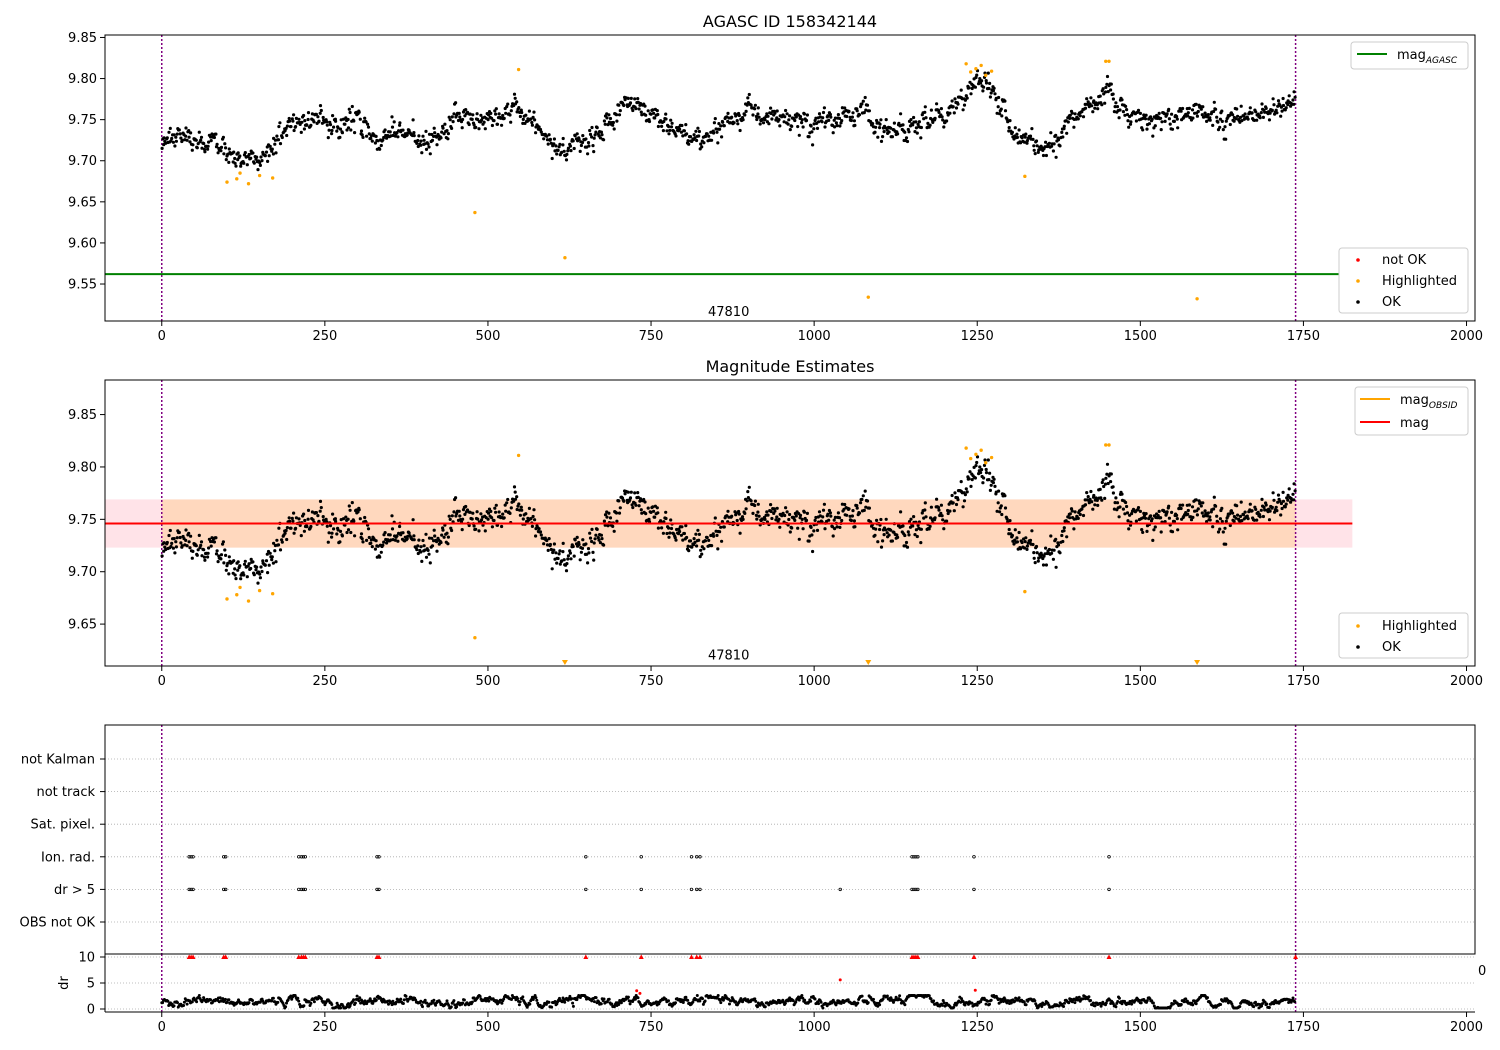 The image size is (1500, 1050). Describe the element at coordinates (1414, 423) in the screenshot. I see `legend-label-mag: mag` at that location.